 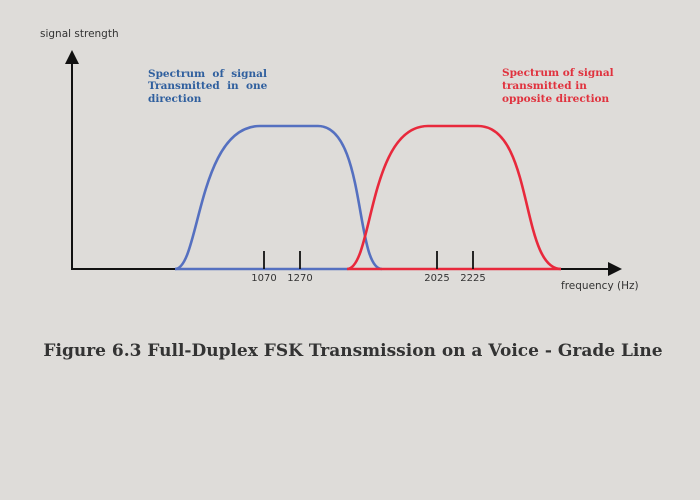 I want to click on left-annotation-line-3: direction, so click(x=175, y=99).